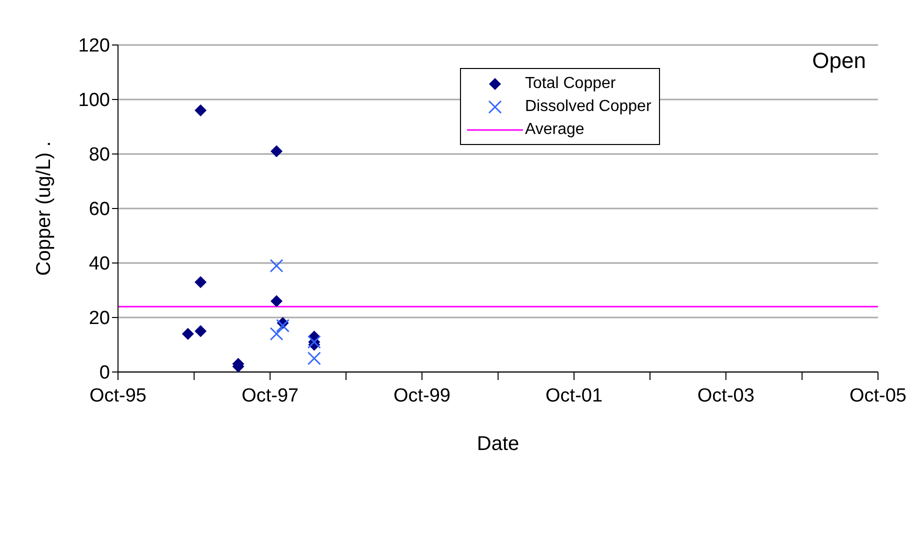 The height and width of the screenshot is (554, 923). Describe the element at coordinates (99, 155) in the screenshot. I see `y-tick-label: 80` at that location.